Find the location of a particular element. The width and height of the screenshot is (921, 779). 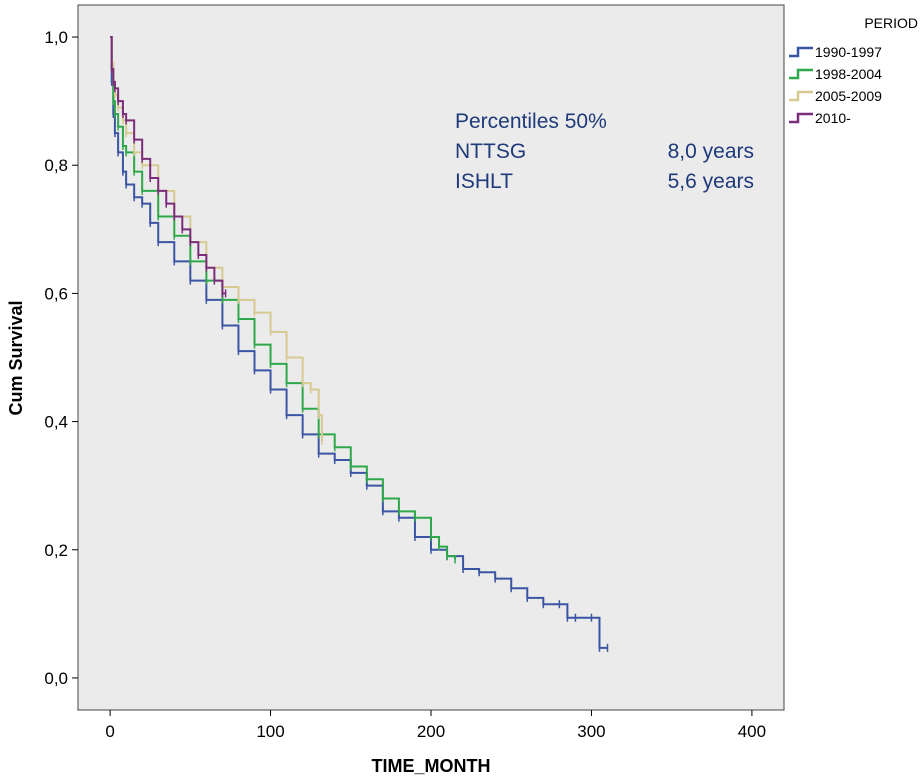

x-tick-label: 300 is located at coordinates (591, 731).